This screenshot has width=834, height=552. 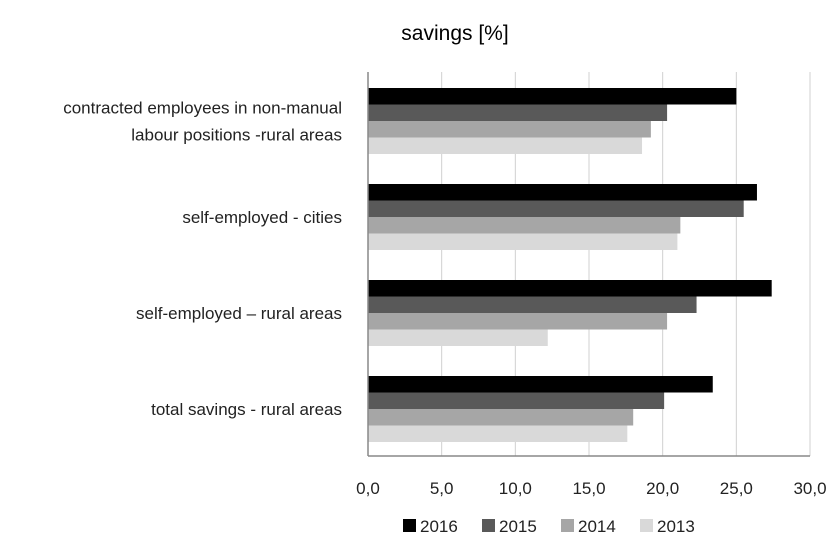 I want to click on x-tick-label: 0,0, so click(x=368, y=488).